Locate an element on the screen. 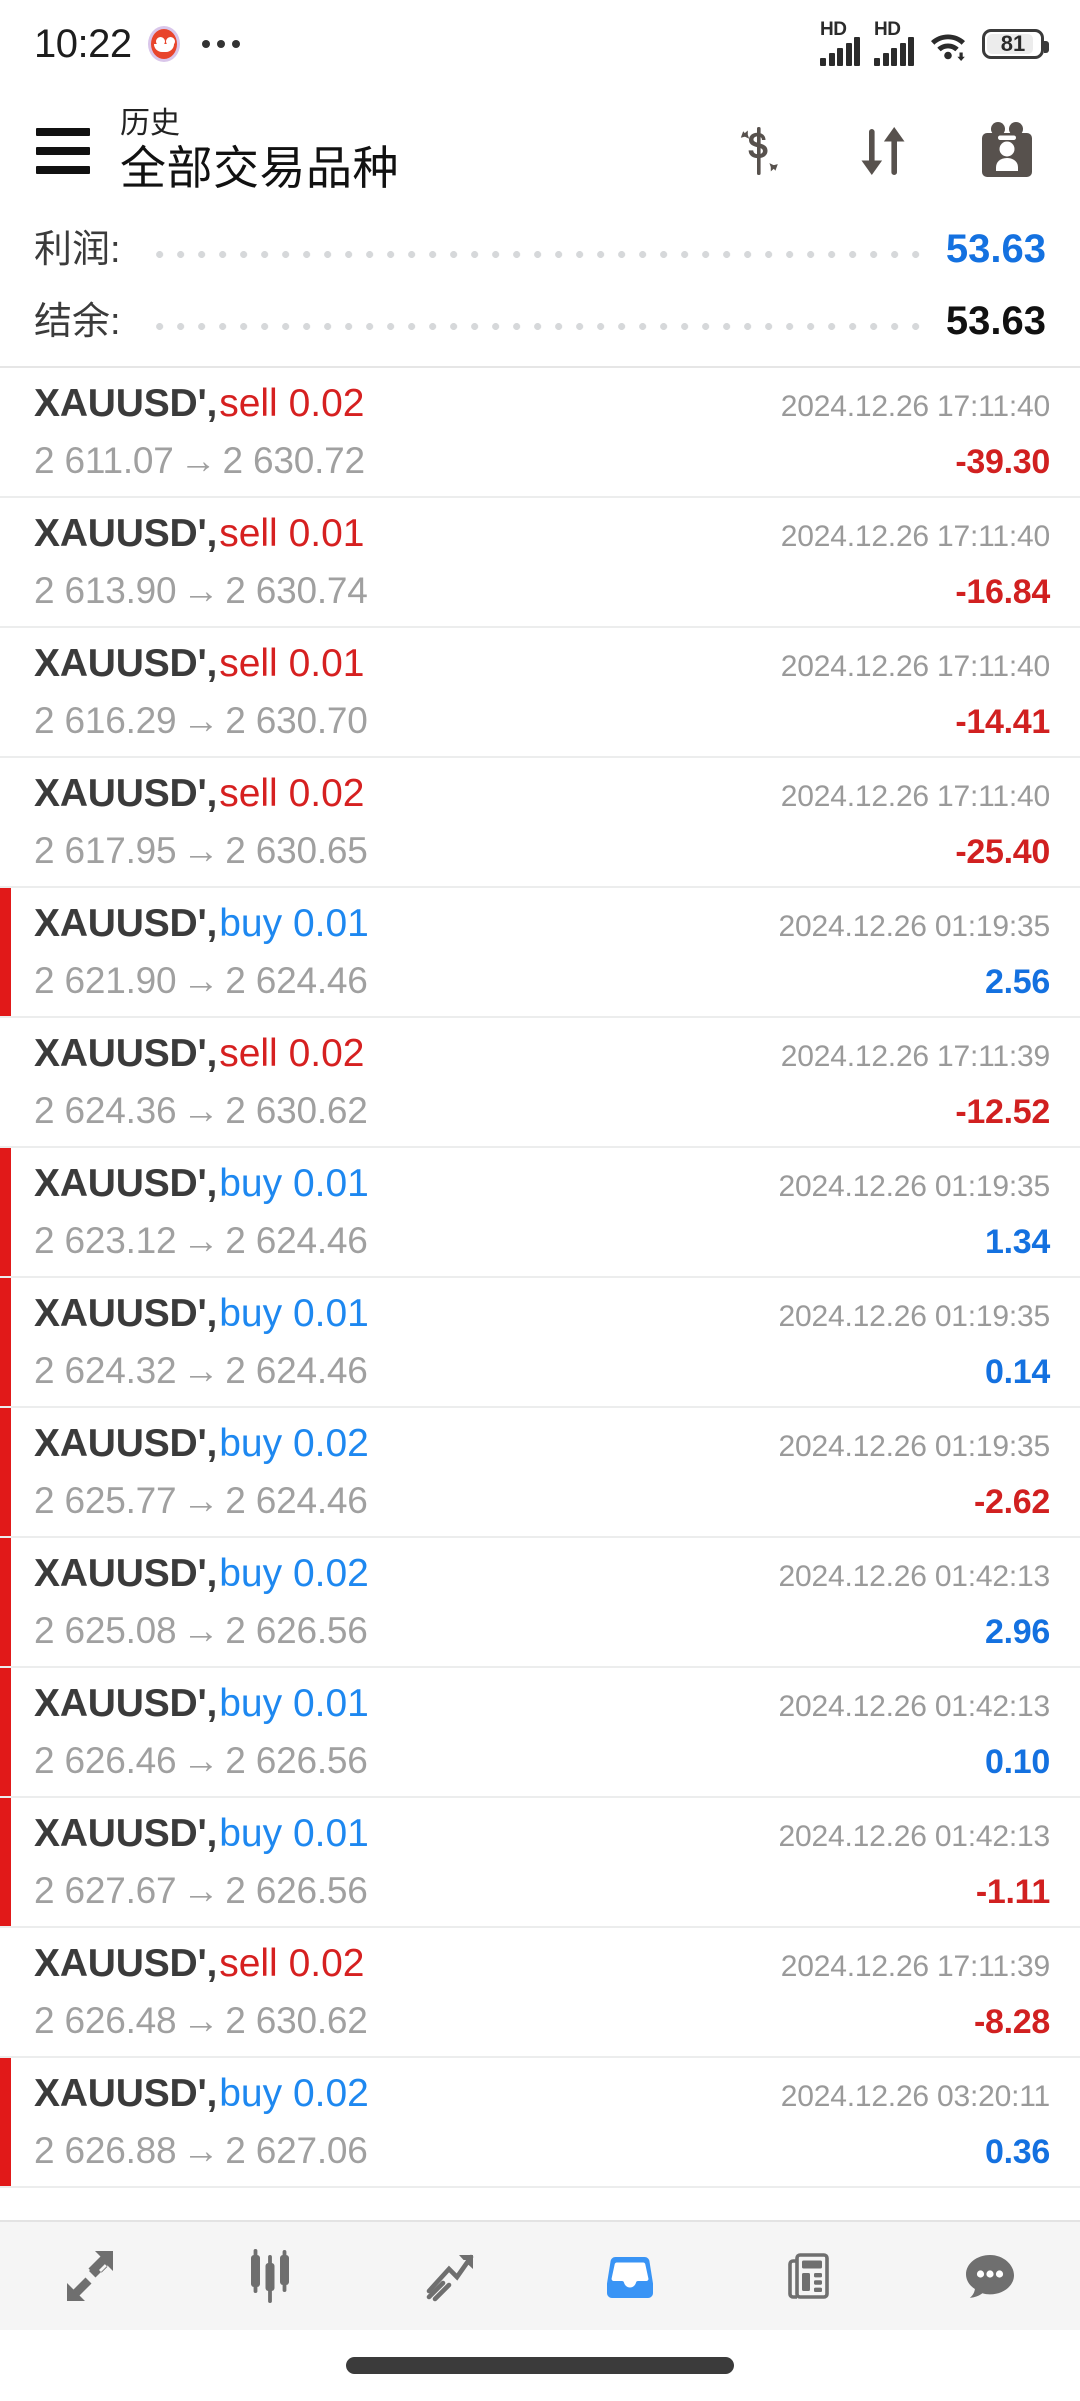 Image resolution: width=1080 pixels, height=2401 pixels. currency-exchange-icon is located at coordinates (759, 151).